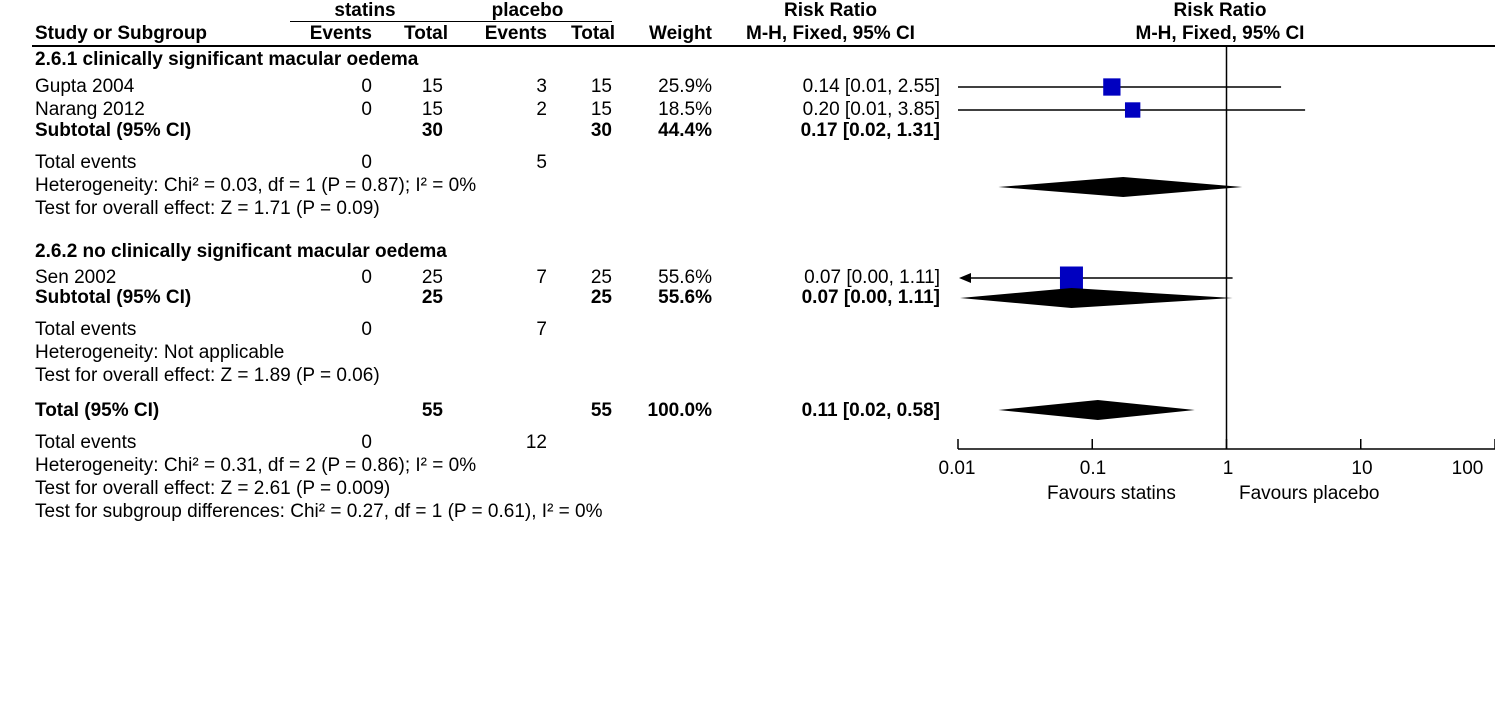 The width and height of the screenshot is (1495, 724). What do you see at coordinates (340, 33) in the screenshot?
I see `events1-header: Events` at bounding box center [340, 33].